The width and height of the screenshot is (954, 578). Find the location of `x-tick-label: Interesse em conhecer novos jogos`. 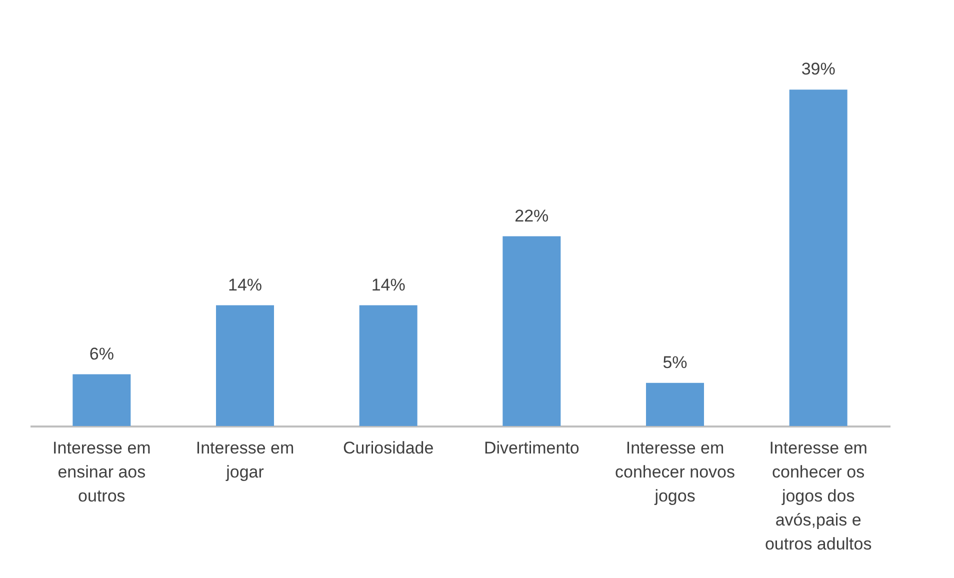

x-tick-label: Interesse em conhecer novos jogos is located at coordinates (675, 472).